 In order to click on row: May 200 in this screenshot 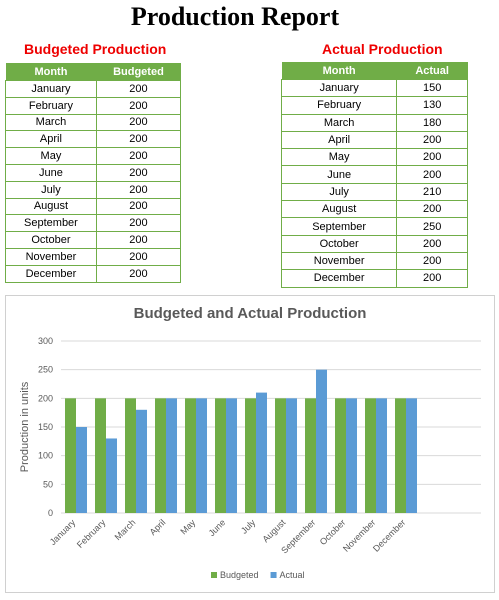, I will do `click(93, 156)`.